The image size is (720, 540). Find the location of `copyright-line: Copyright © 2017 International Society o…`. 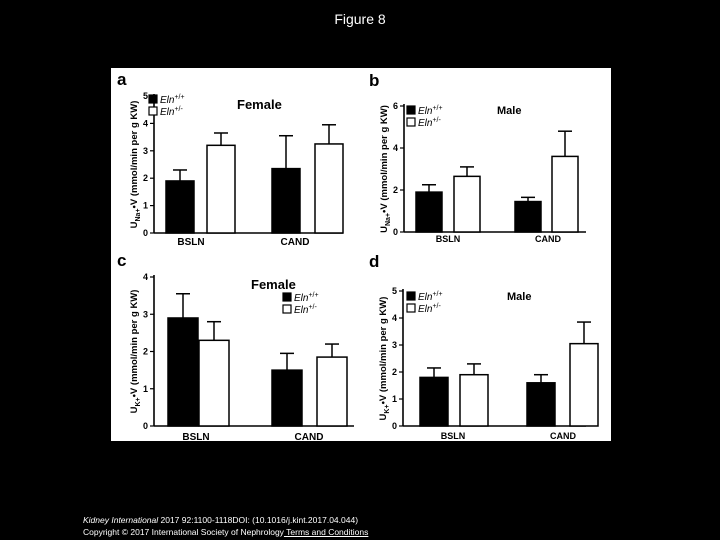

copyright-line: Copyright © 2017 International Society o… is located at coordinates (225, 532).